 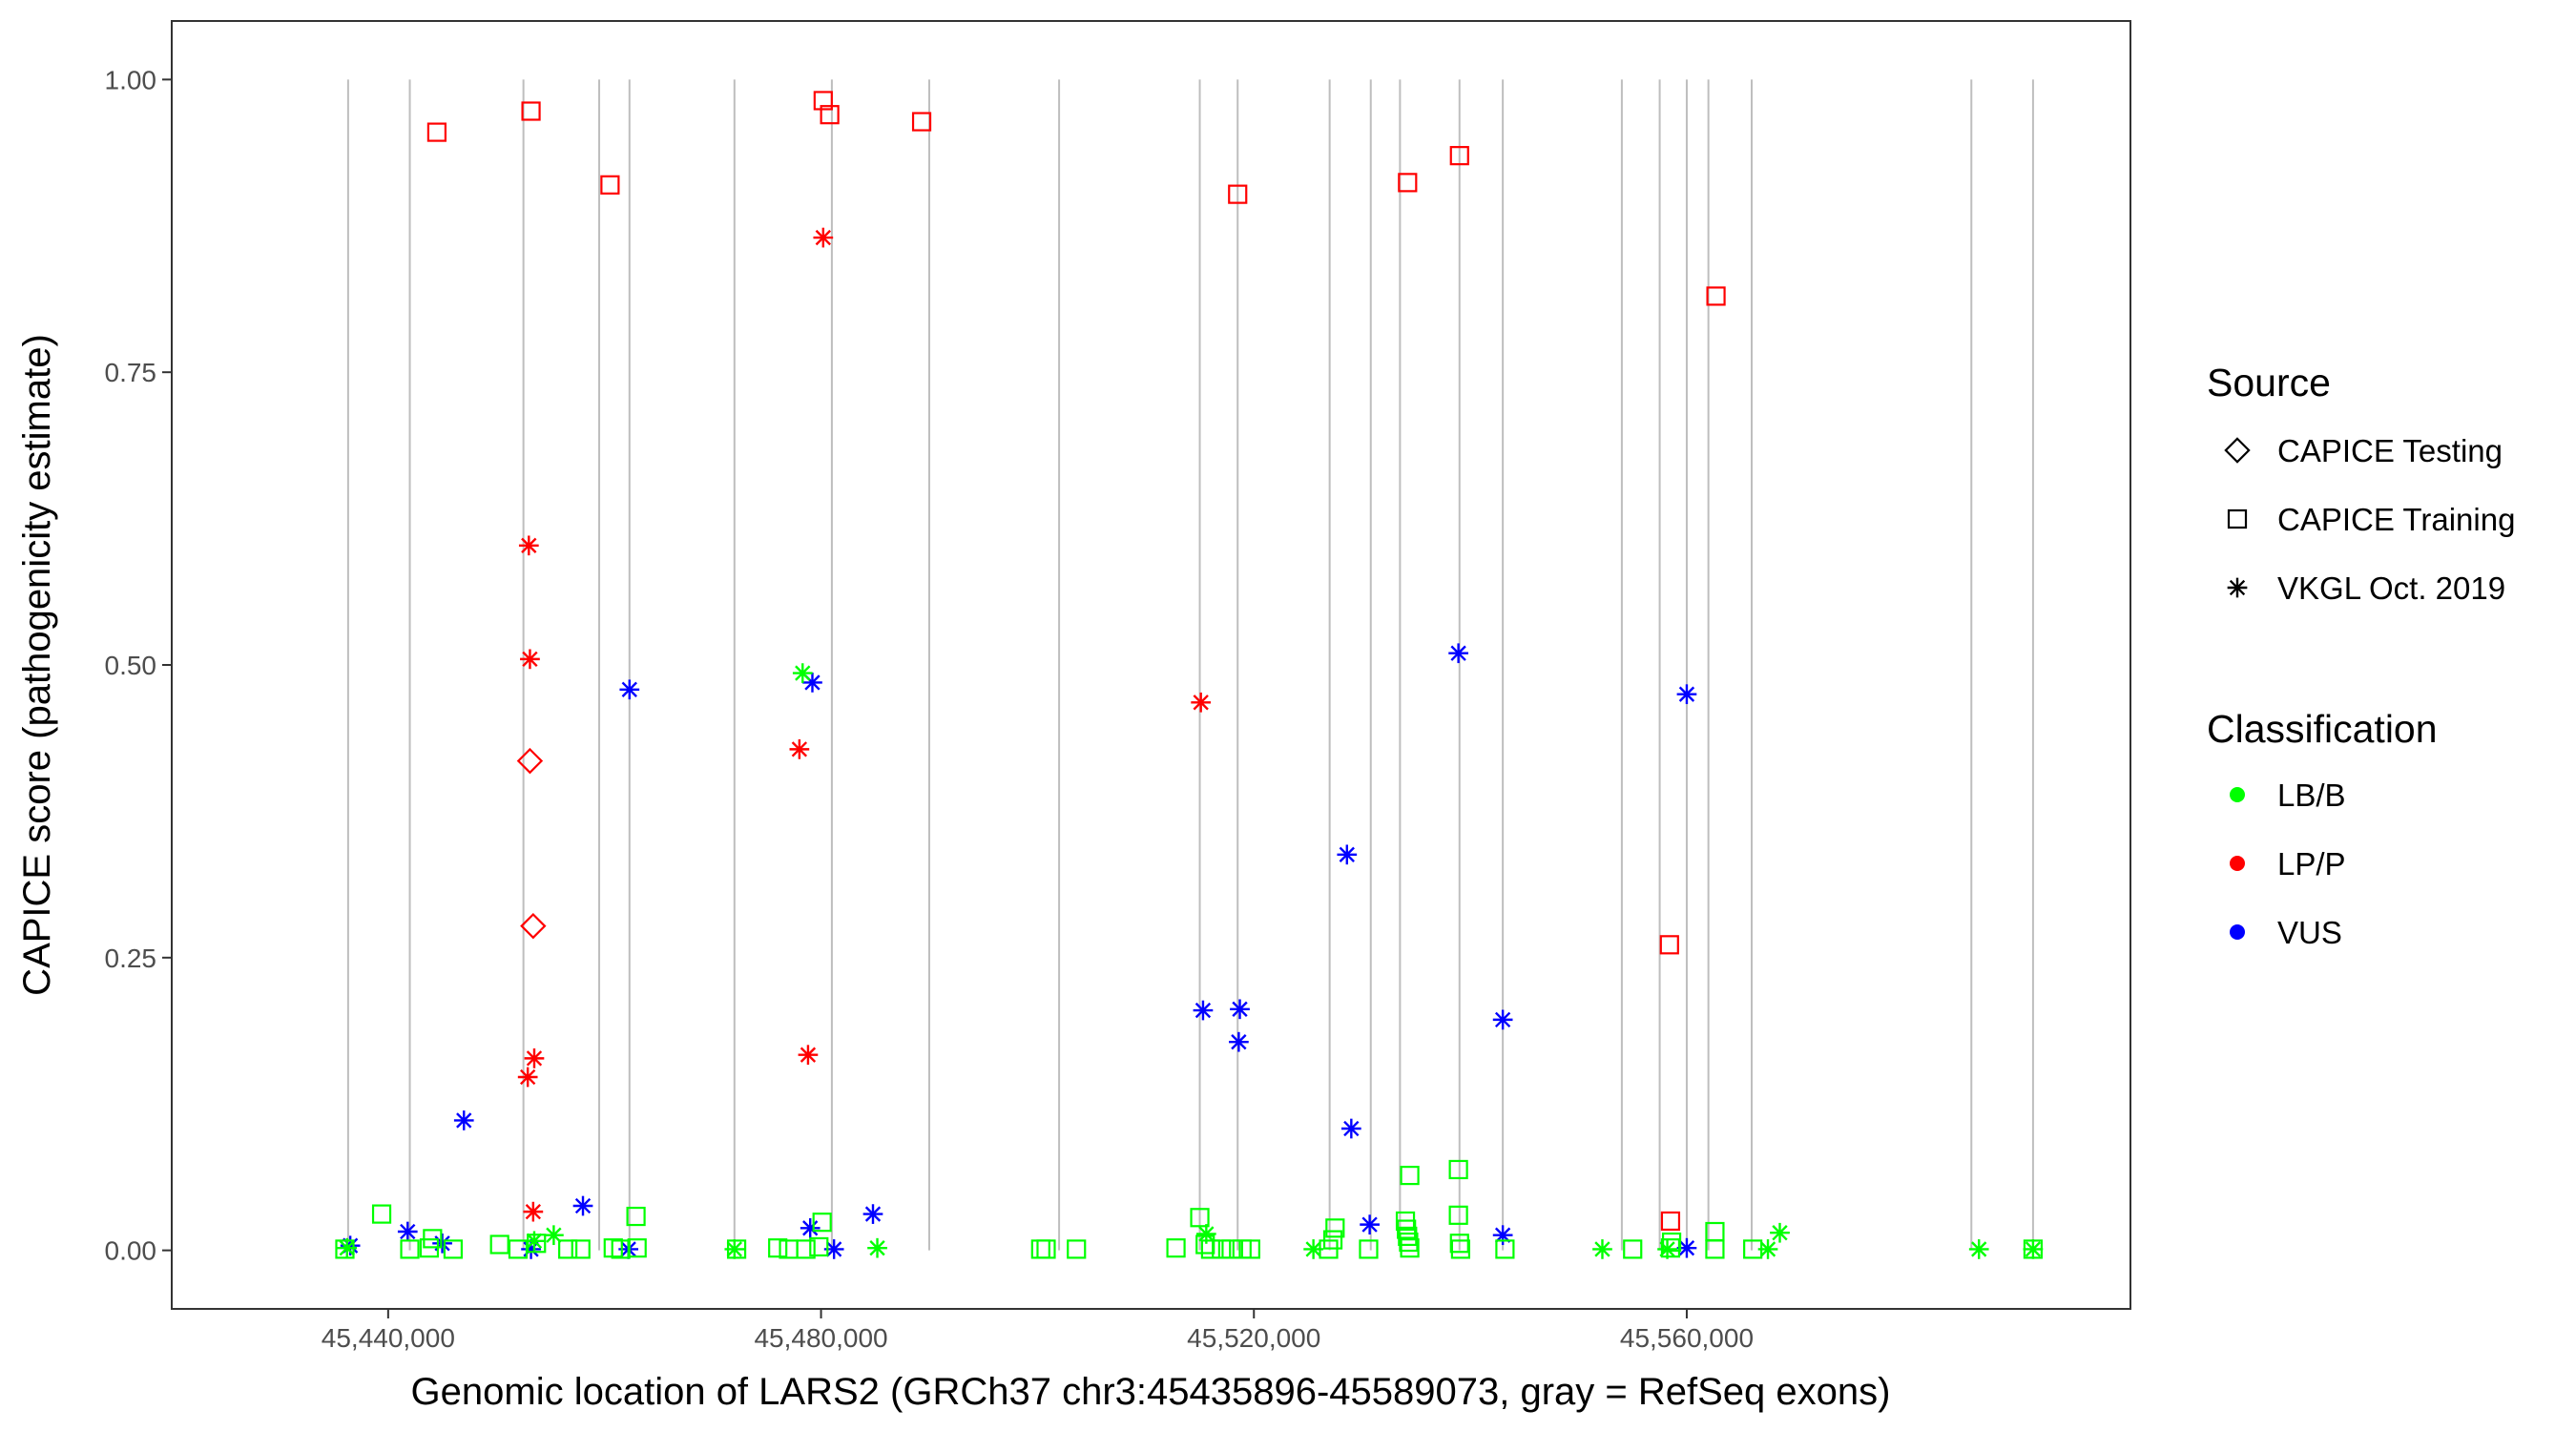 I want to click on x-axis: 45,440,000 45,480,000 45,520,000 45,560,000, so click(x=1038, y=1331).